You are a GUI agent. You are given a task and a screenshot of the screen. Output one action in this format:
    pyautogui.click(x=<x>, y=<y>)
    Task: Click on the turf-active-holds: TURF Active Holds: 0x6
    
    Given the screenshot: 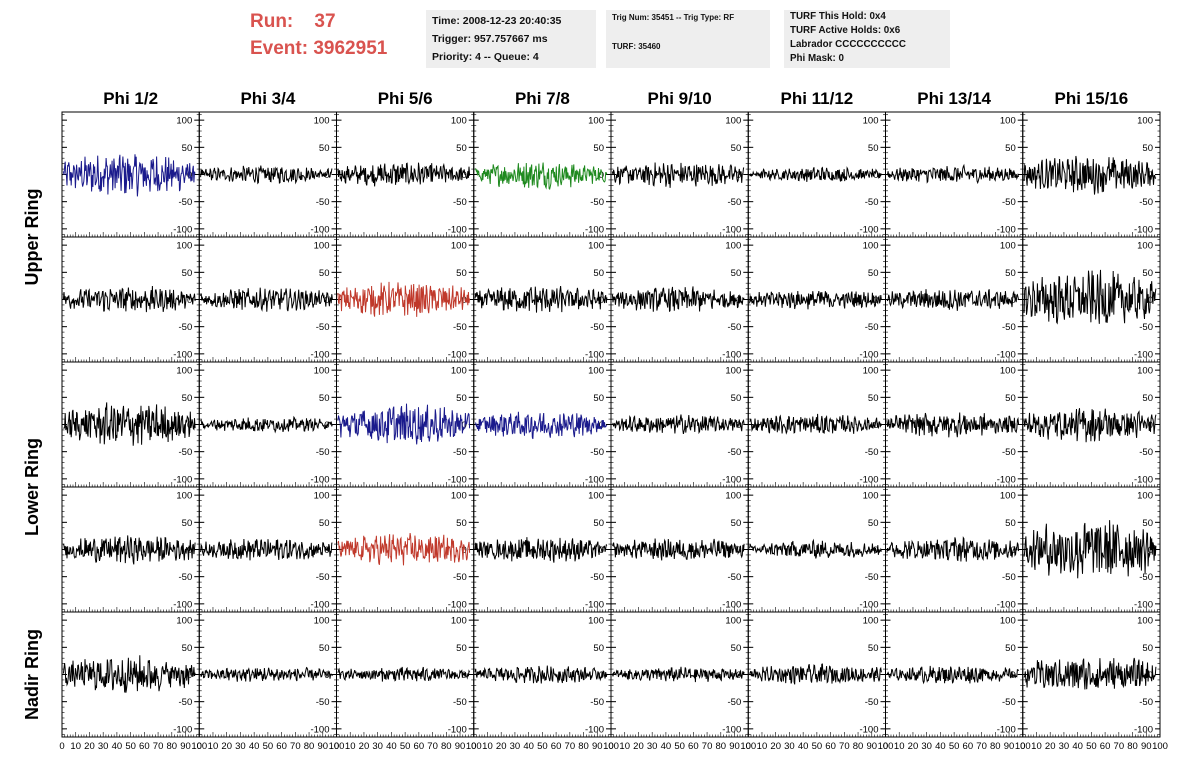 What is the action you would take?
    pyautogui.click(x=845, y=30)
    